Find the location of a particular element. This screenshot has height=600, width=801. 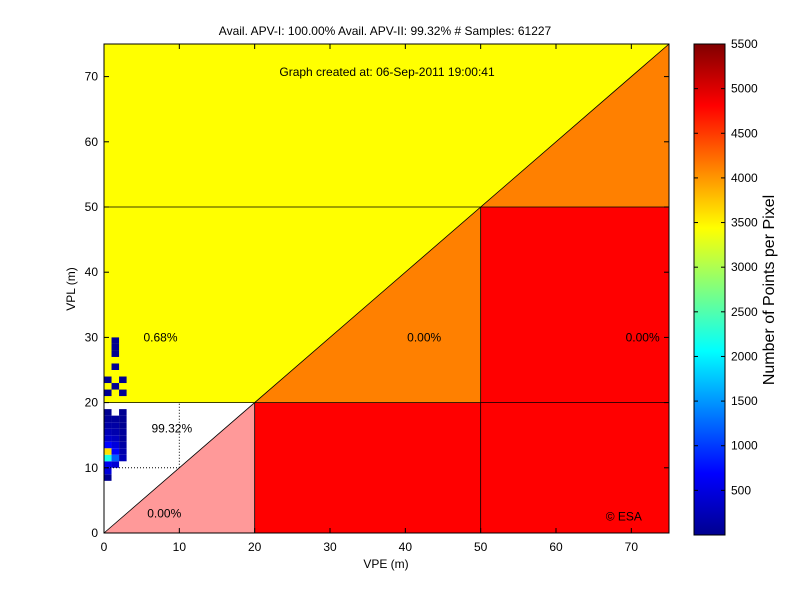

x-tick-label: 30 is located at coordinates (330, 547).